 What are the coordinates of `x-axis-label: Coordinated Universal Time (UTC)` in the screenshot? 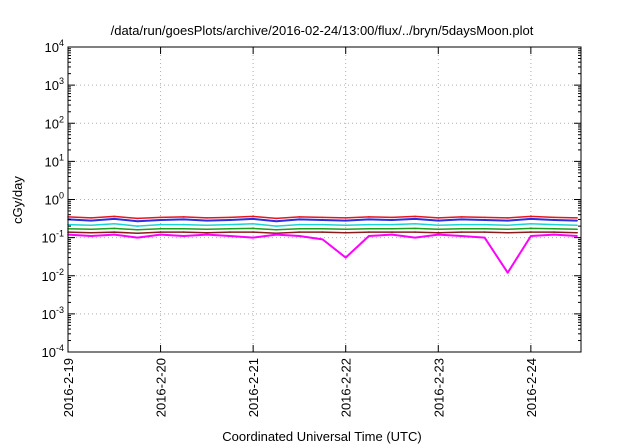 It's located at (321, 436).